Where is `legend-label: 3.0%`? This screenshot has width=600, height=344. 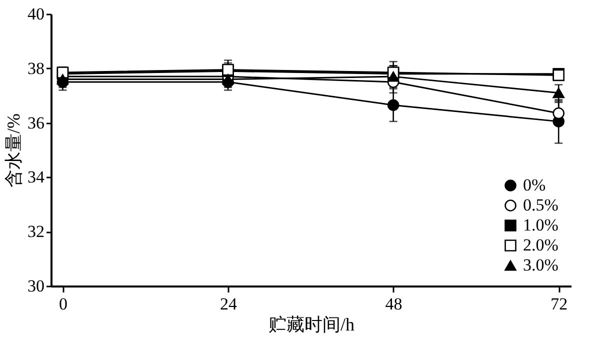 legend-label: 3.0% is located at coordinates (540, 265).